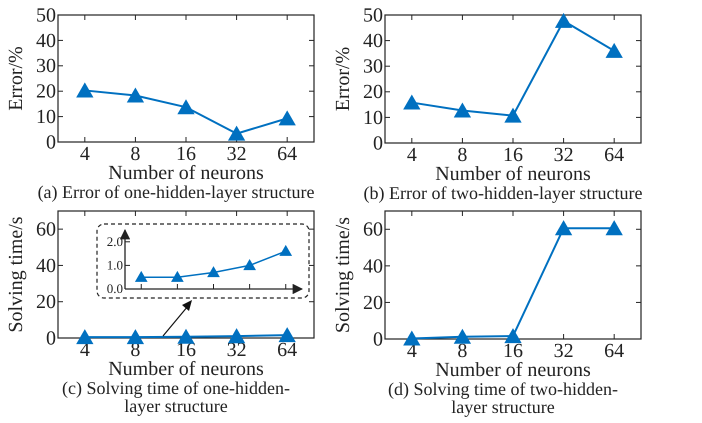 This screenshot has height=423, width=702. What do you see at coordinates (503, 398) in the screenshot?
I see `text: (d) Solving time of two-hidden-layer structure` at bounding box center [503, 398].